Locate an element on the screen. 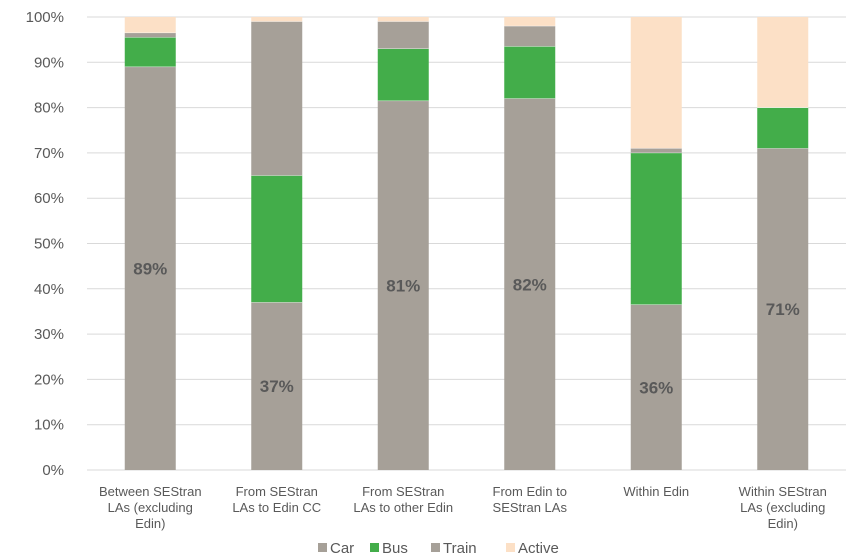  y-tick-label: 0% is located at coordinates (53, 470).